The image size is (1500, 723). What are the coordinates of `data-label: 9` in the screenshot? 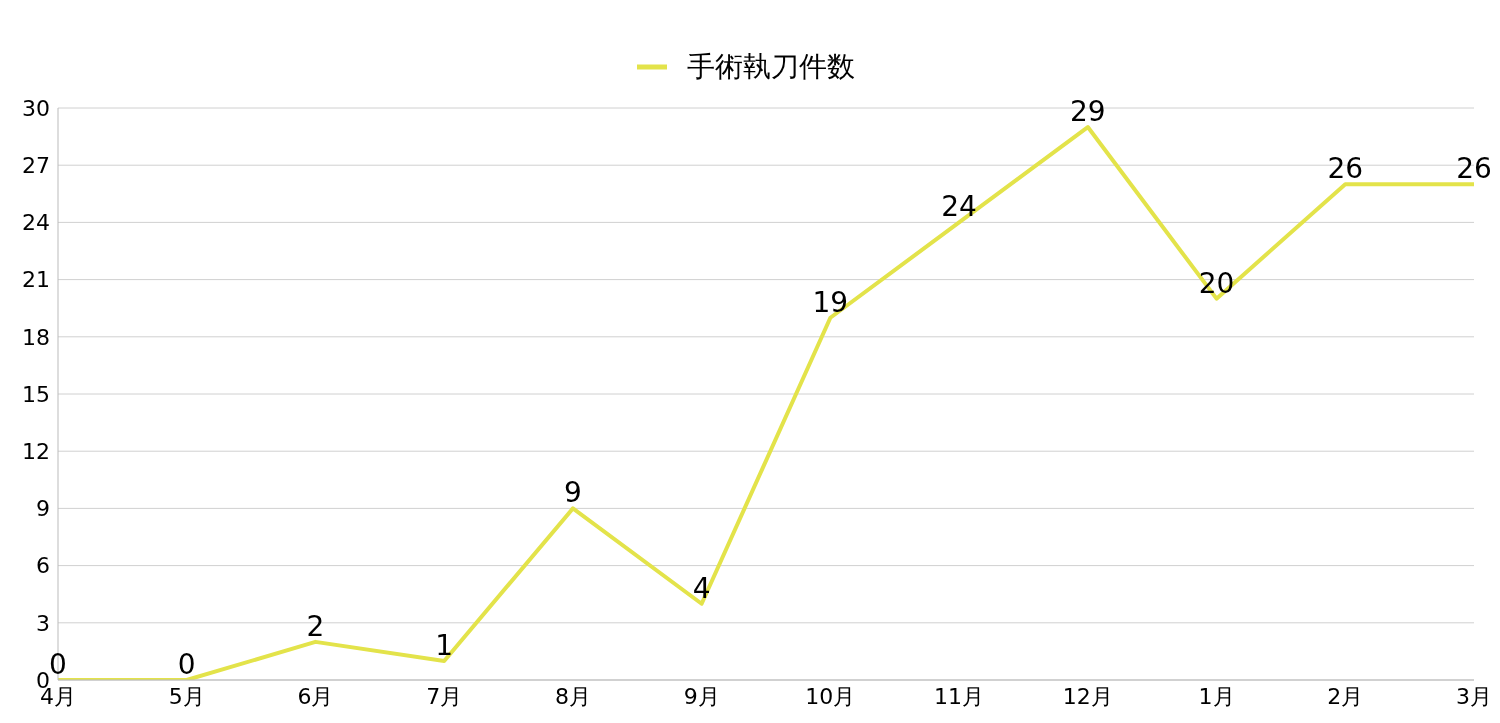 It's located at (573, 493).